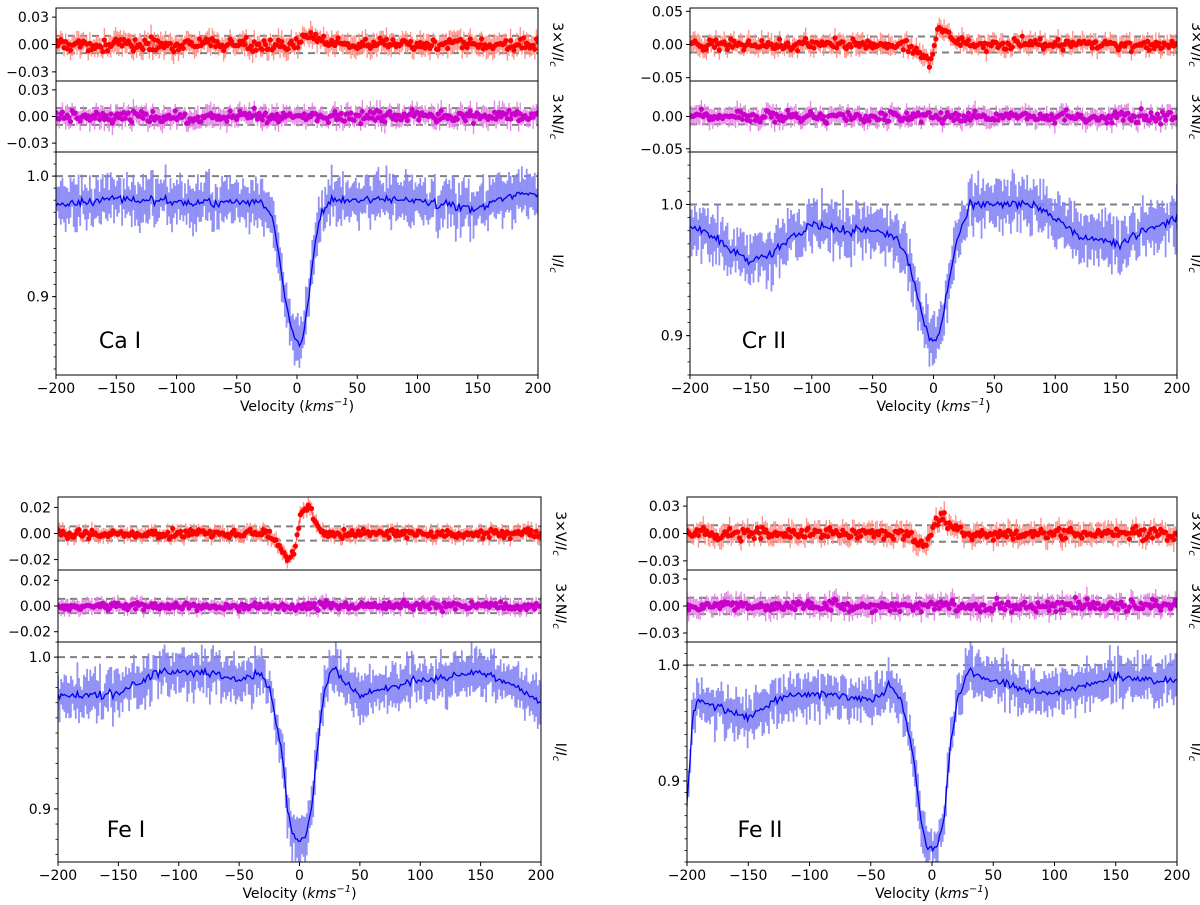 The image size is (1200, 905). Describe the element at coordinates (918, 533) in the screenshot. I see `panel-v: 0.030.00−0.033×V/Ic` at that location.